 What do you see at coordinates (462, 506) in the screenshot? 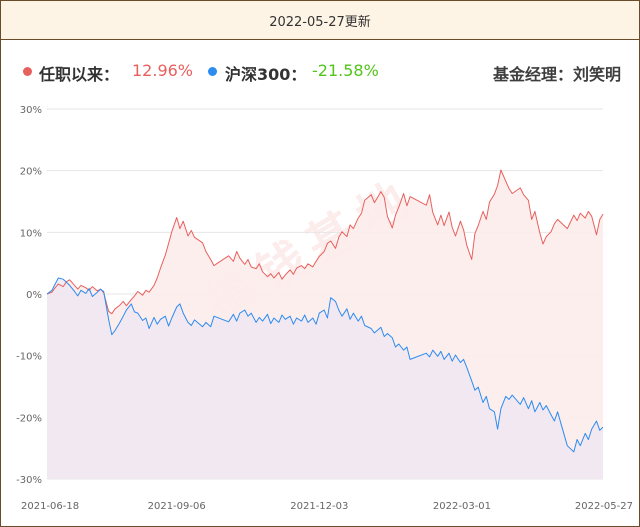
I see `x-tick-label: 2022-03-01` at bounding box center [462, 506].